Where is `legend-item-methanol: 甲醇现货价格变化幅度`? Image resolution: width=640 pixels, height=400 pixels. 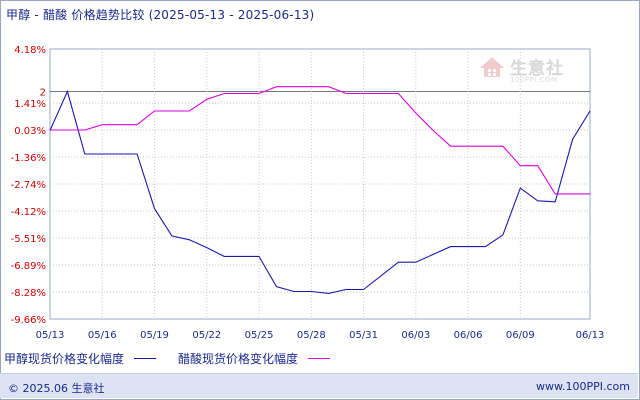
legend-item-methanol: 甲醇现货价格变化幅度 is located at coordinates (80, 358).